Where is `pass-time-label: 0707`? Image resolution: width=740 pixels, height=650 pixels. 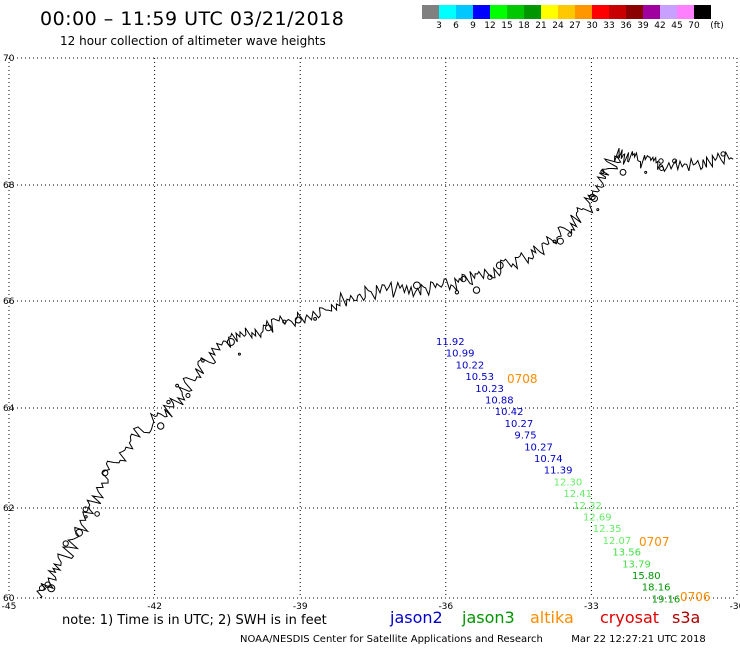 pass-time-label: 0707 is located at coordinates (654, 542).